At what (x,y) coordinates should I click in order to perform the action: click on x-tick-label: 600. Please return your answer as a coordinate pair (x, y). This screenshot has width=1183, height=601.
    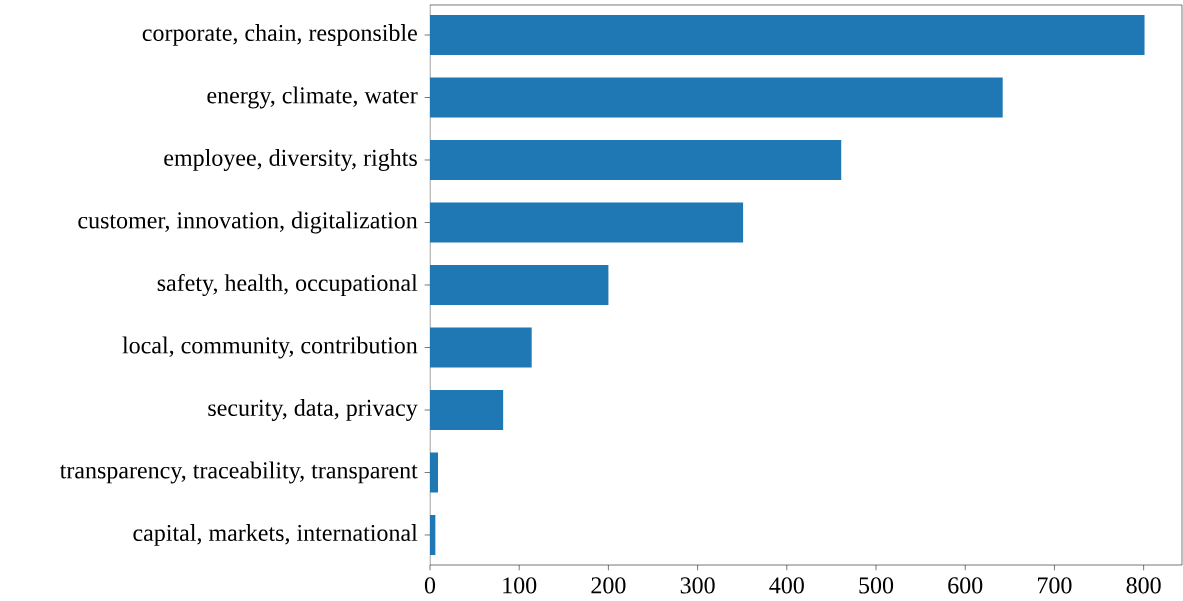
    Looking at the image, I should click on (965, 585).